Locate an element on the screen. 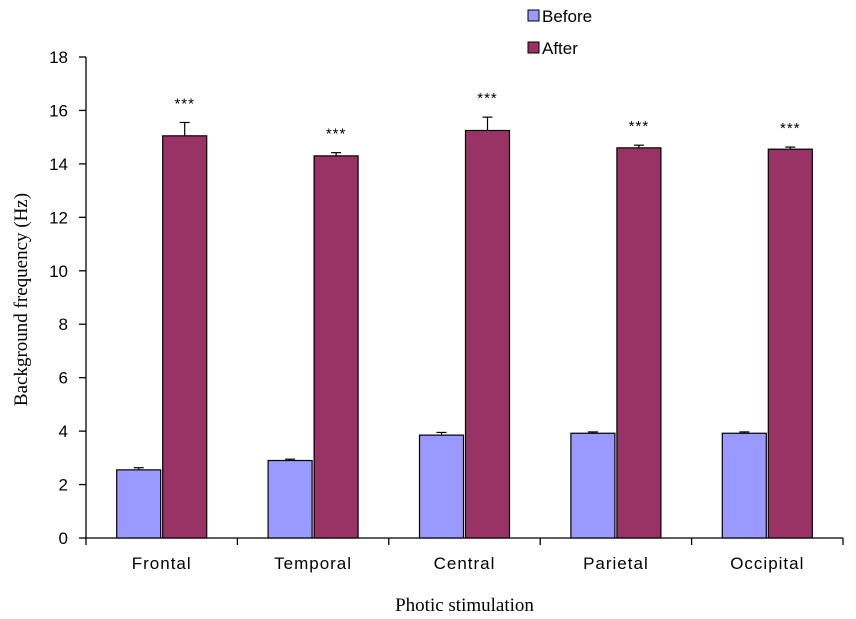 The image size is (856, 619). bar-after-frontal is located at coordinates (185, 337).